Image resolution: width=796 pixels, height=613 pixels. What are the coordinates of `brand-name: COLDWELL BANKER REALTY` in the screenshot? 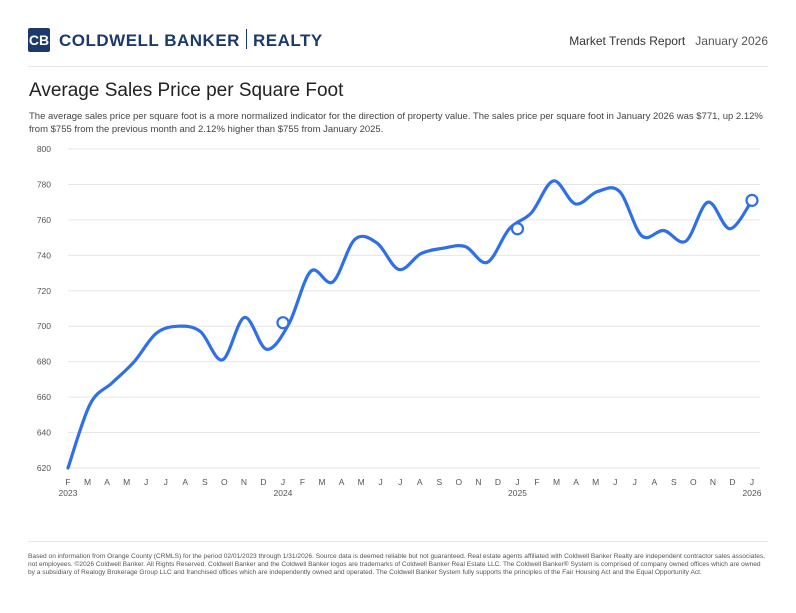 It's located at (191, 40).